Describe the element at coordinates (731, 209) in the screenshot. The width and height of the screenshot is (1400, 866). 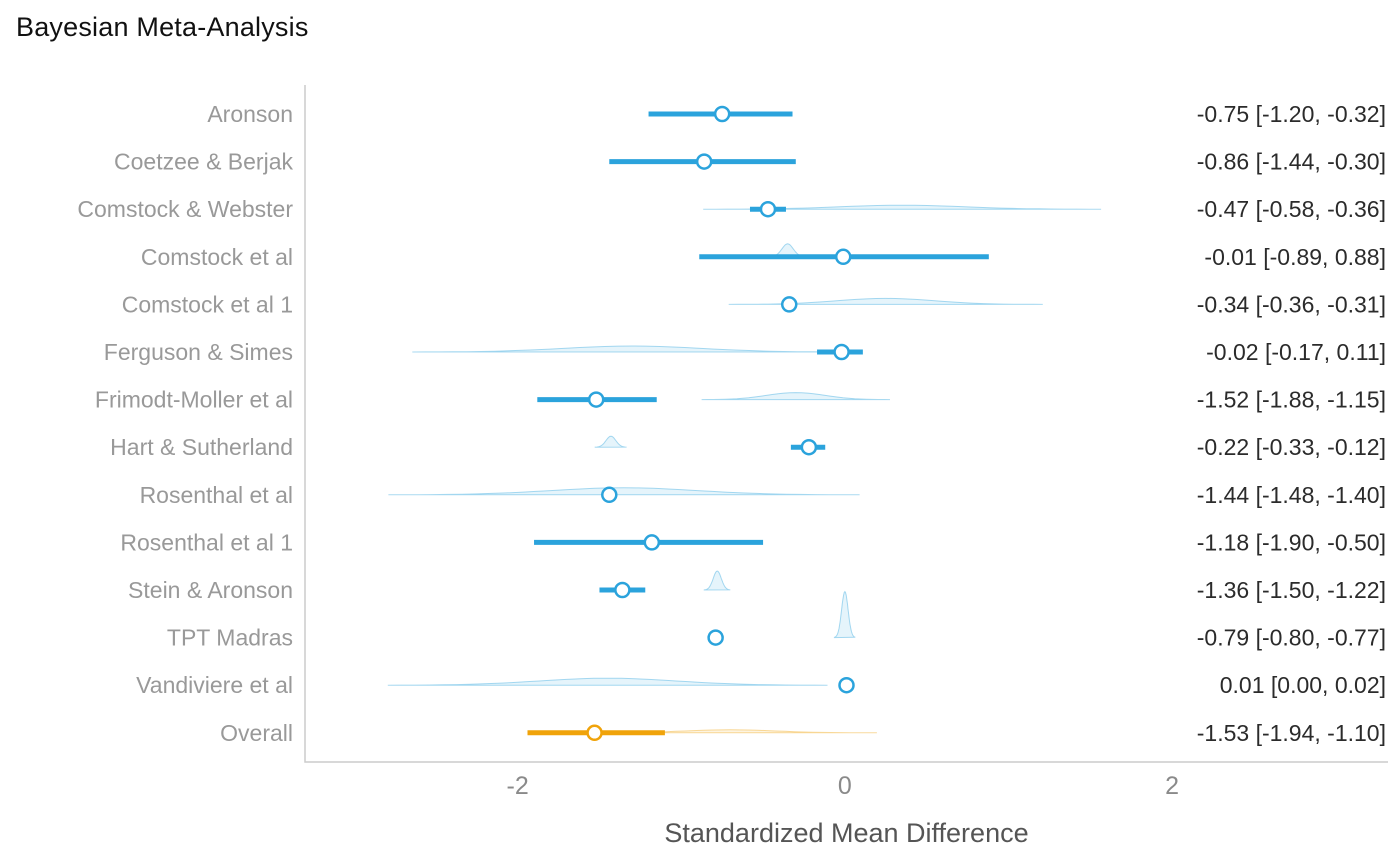
I see `study-row: Comstock & Webster -0.47 [-0.58, -0.36]` at that location.